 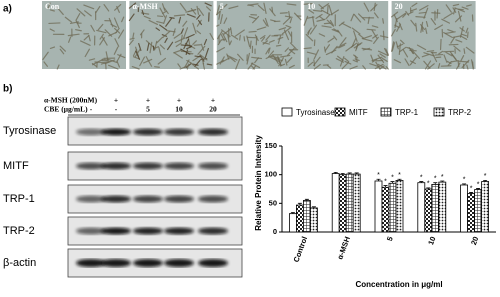 I want to click on legend-label: TRP-2, so click(x=460, y=112).